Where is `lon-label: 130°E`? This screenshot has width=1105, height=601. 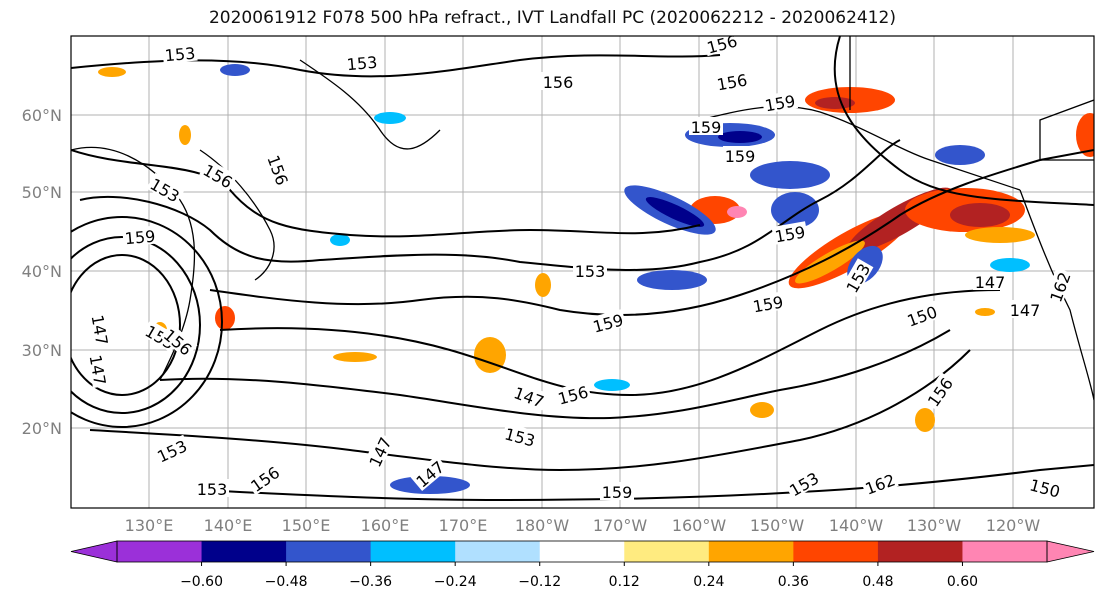
lon-label: 130°E is located at coordinates (149, 525).